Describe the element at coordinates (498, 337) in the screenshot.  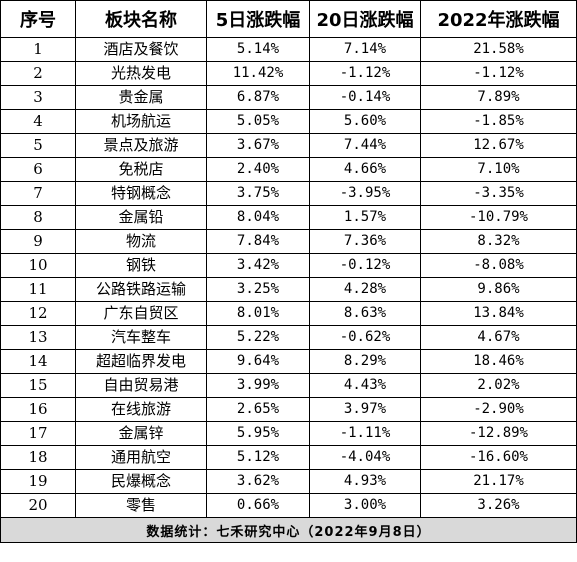
I see `change-2022-cell: 4.67%` at that location.